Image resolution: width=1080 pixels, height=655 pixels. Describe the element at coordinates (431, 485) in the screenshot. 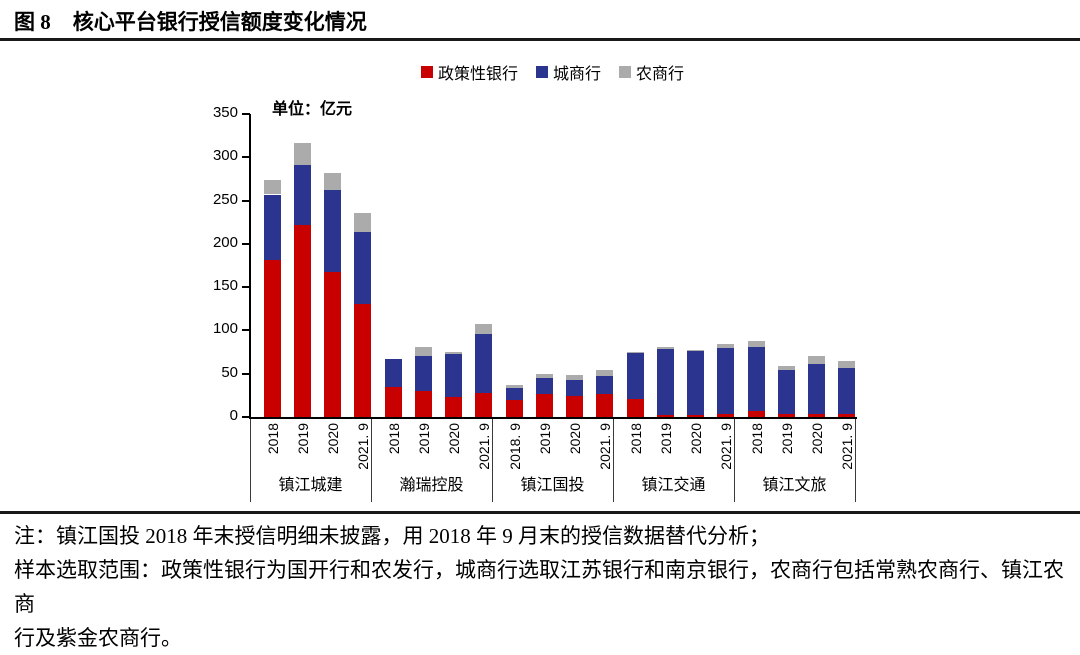

I see `group-label: 瀚瑞控股` at that location.